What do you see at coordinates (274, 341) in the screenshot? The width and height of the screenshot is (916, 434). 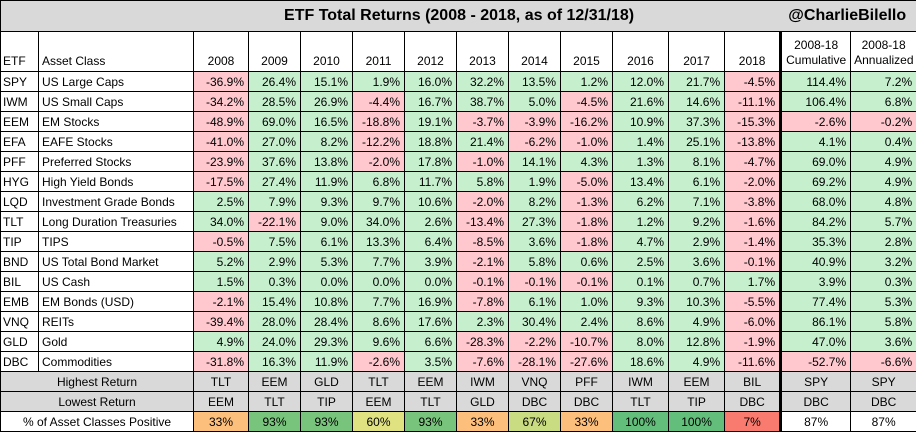 I see `return-cell: 24.0%` at bounding box center [274, 341].